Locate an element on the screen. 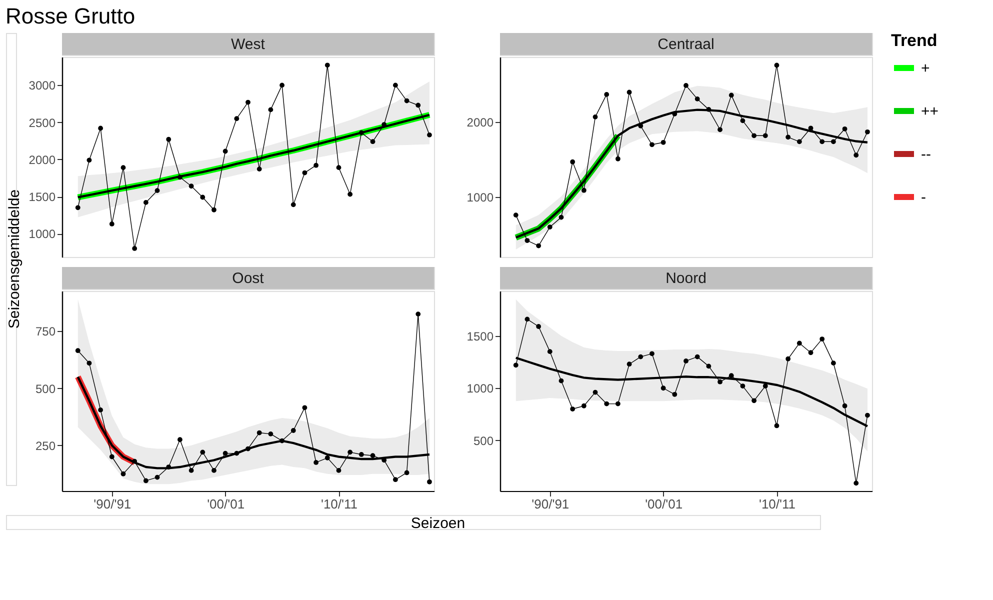 The width and height of the screenshot is (993, 600). legend-label: - is located at coordinates (923, 197).